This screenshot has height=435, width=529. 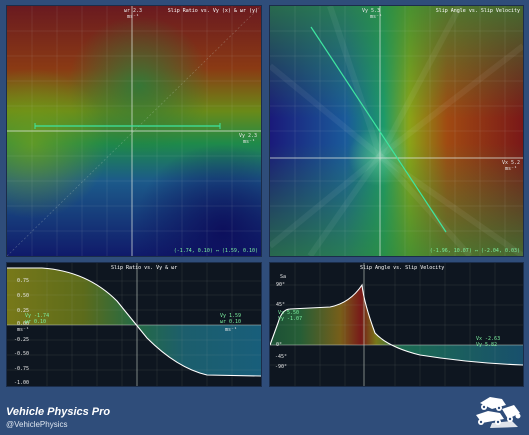 I want to click on left-readout-vy: Vy -1.74, so click(x=37, y=316).